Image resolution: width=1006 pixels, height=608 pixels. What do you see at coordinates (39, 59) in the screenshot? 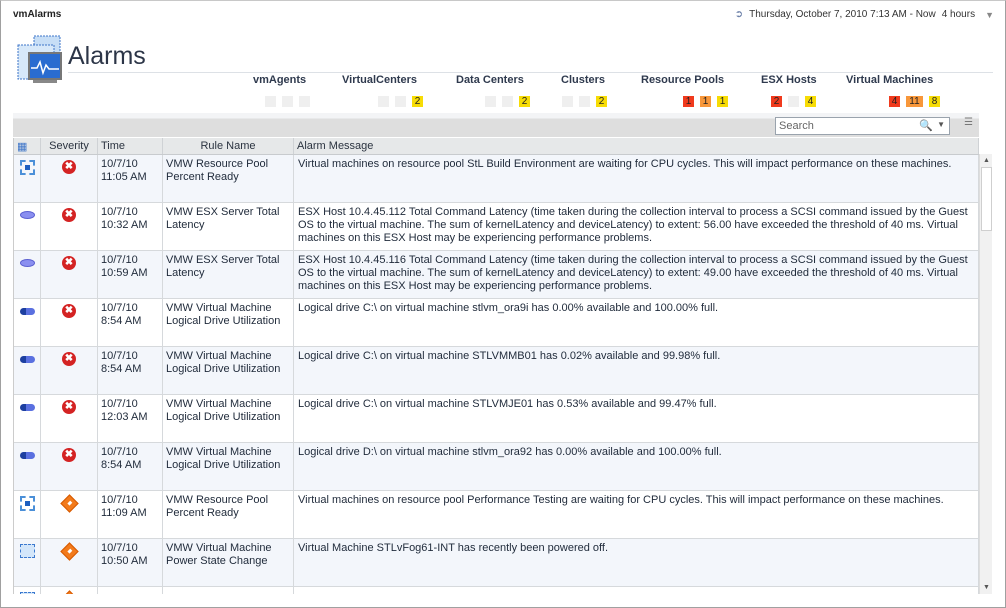
I see `alarms-logo-icon` at bounding box center [39, 59].